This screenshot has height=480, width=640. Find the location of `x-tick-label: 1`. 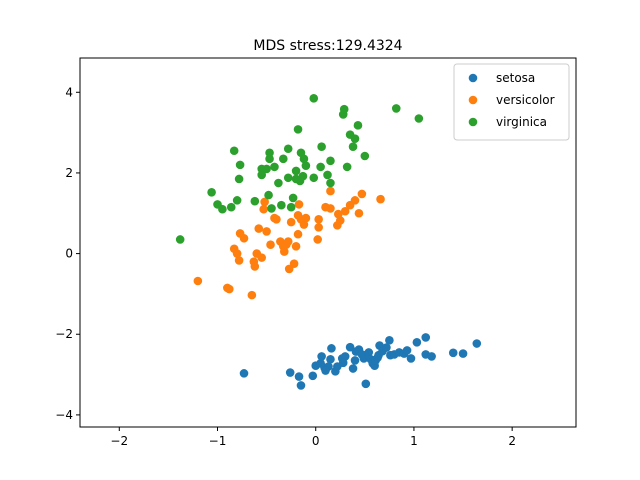

x-tick-label: 1 is located at coordinates (414, 441).